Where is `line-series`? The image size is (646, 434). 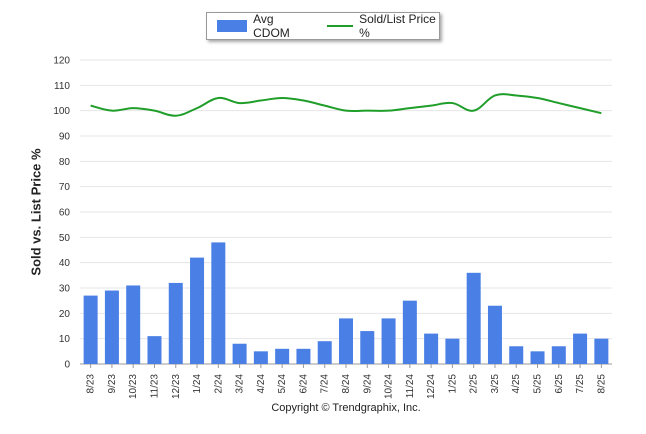
line-series is located at coordinates (346, 105).